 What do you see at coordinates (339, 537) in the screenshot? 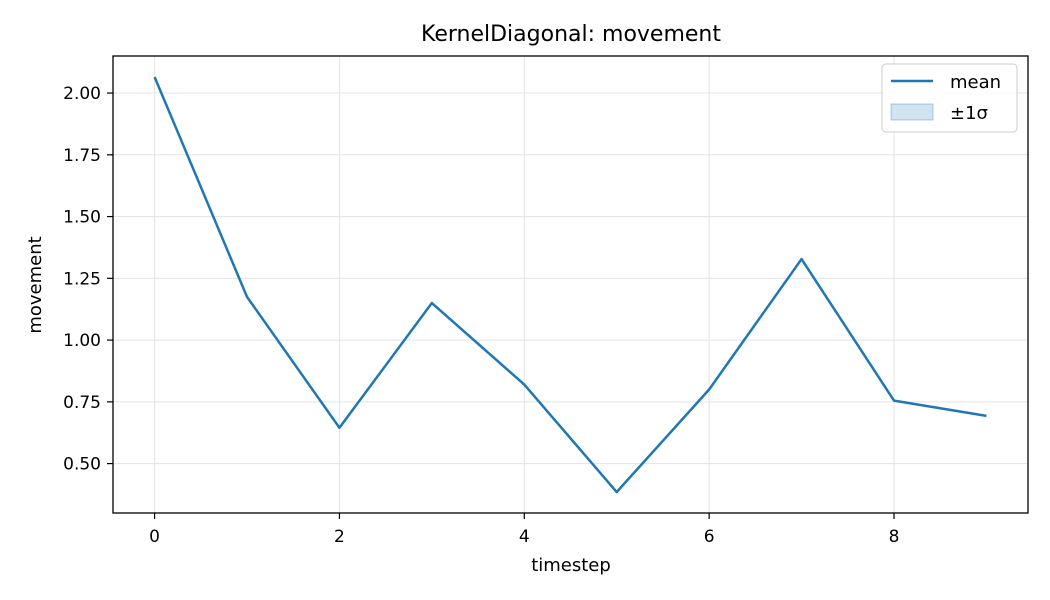
I see `x-tick-label: 2` at bounding box center [339, 537].